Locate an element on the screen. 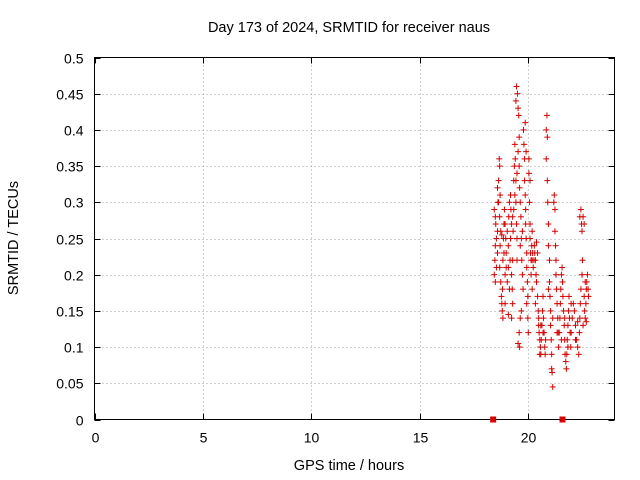 The width and height of the screenshot is (640, 480). x-axis-label: GPS time / hours is located at coordinates (349, 466).